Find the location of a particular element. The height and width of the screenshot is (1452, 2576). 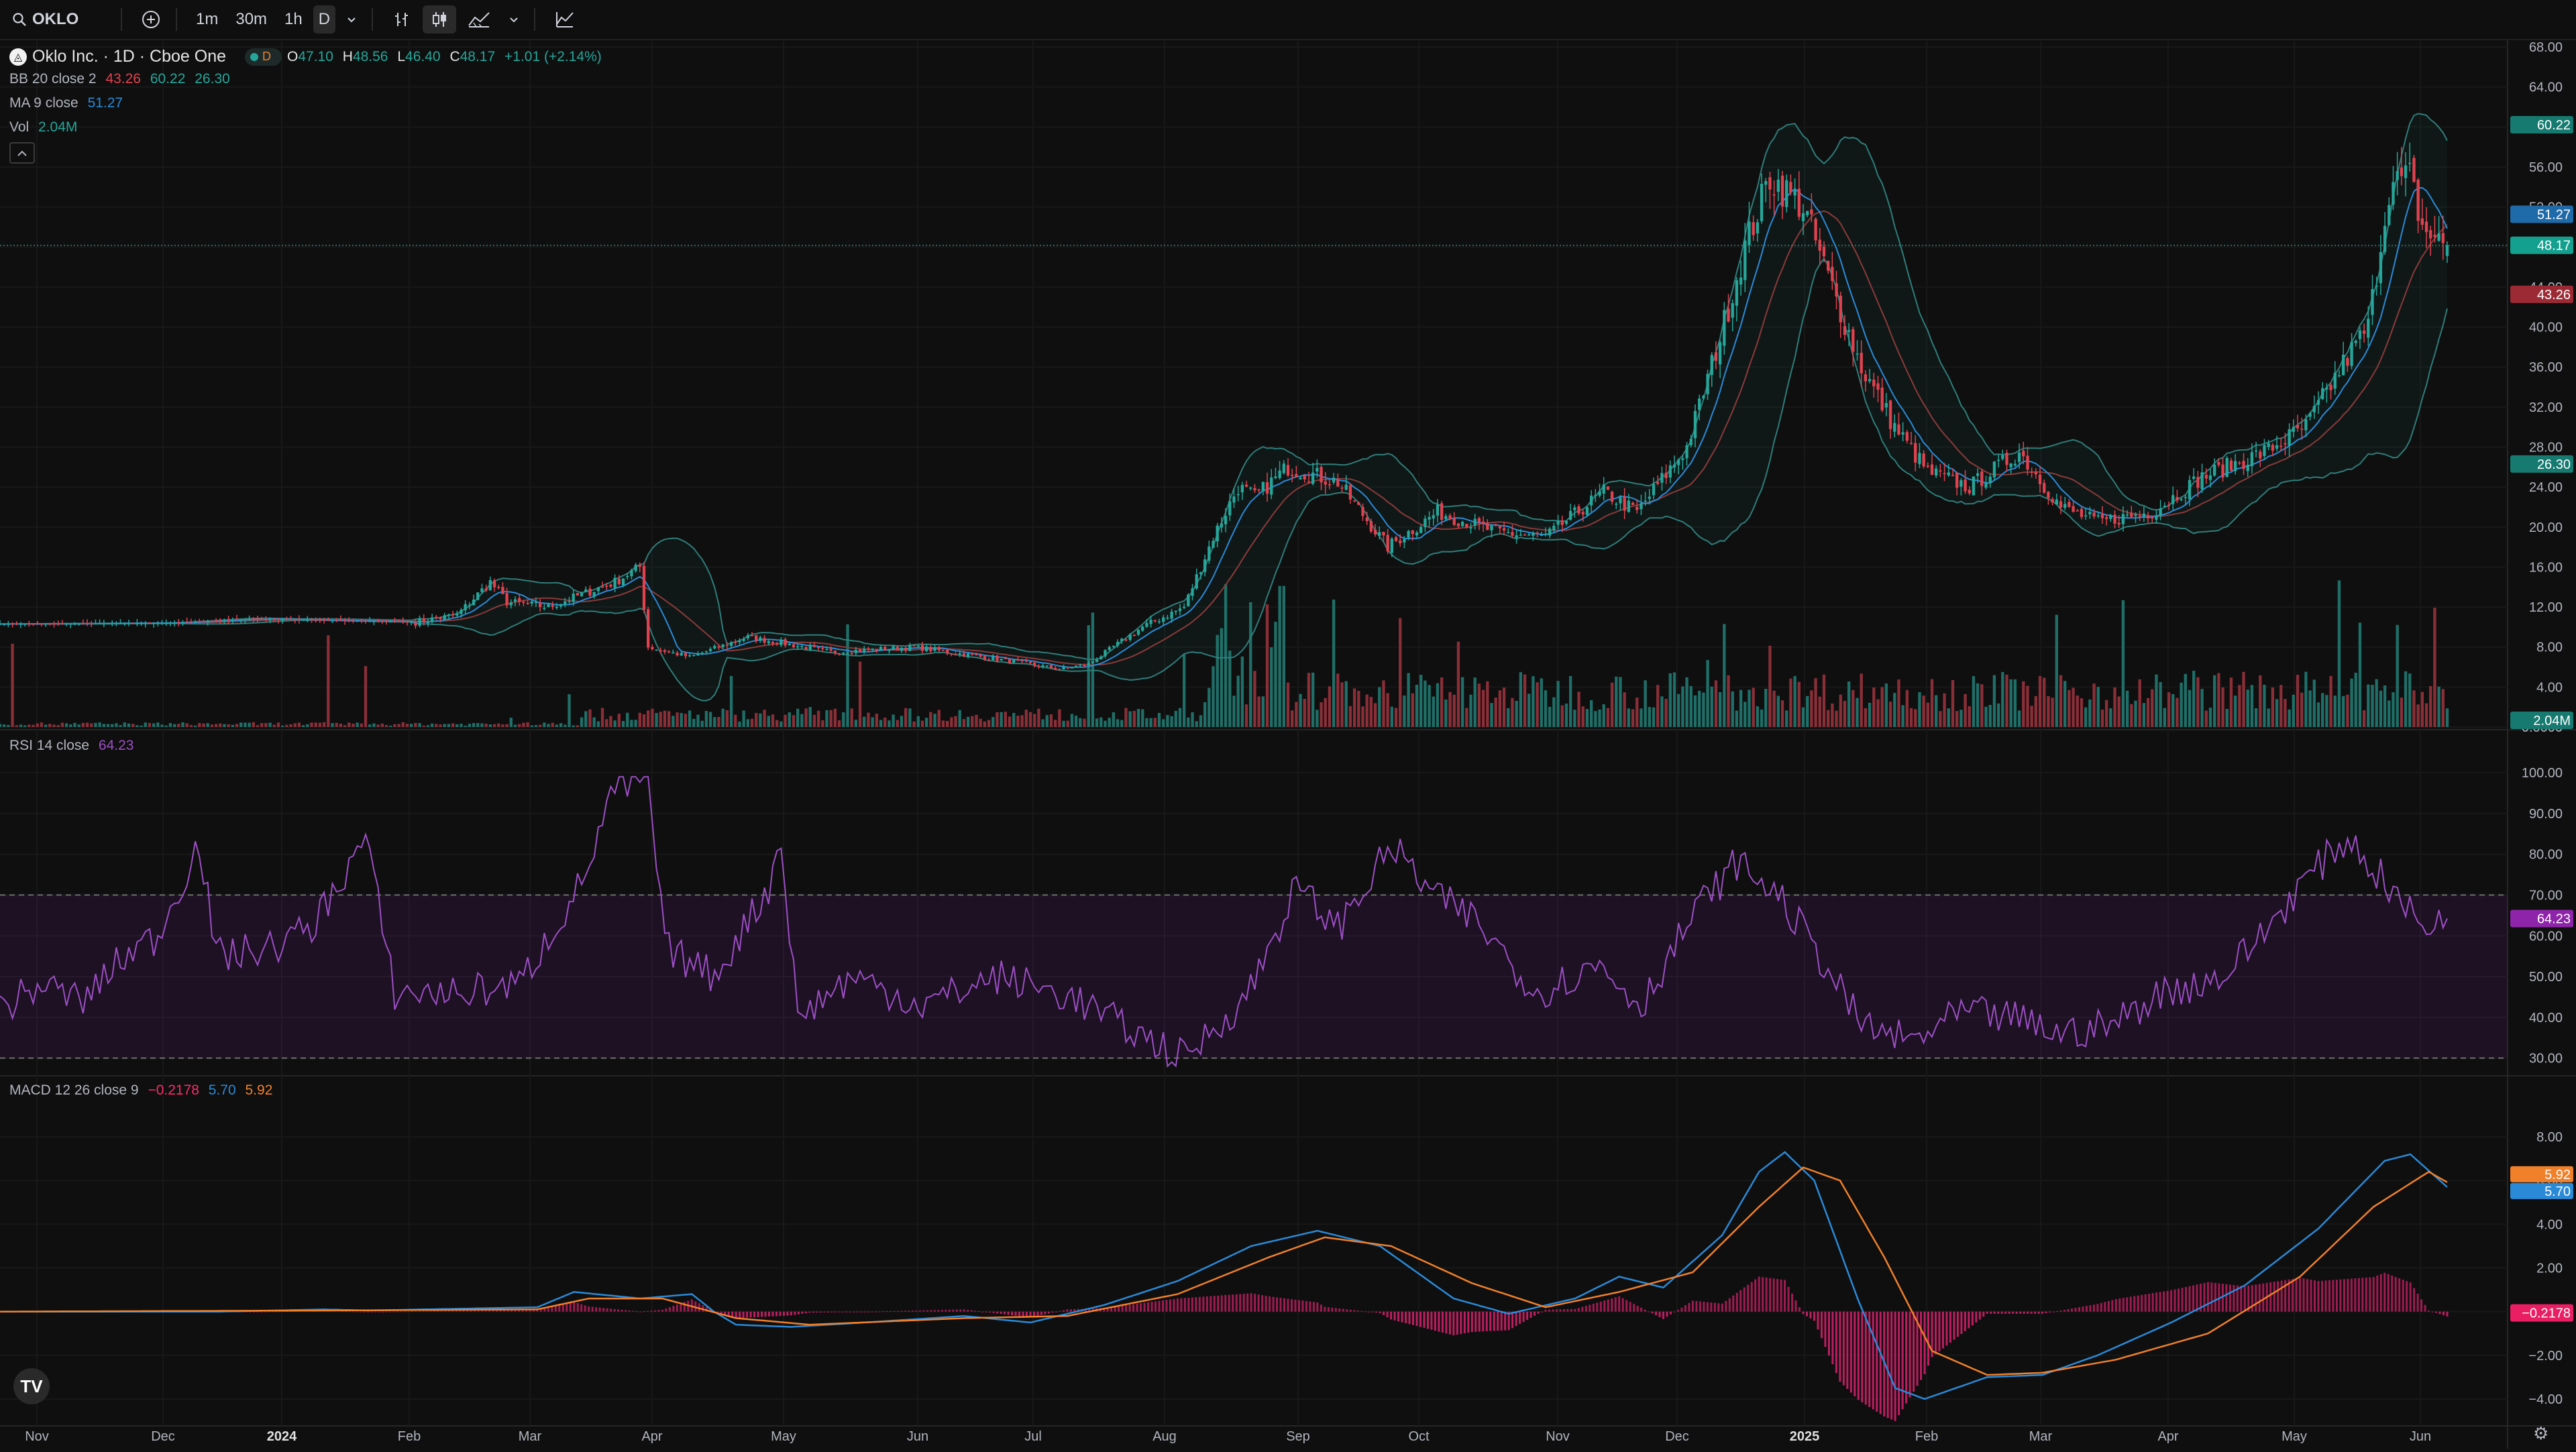

chart-type-dropdown is located at coordinates (514, 19).